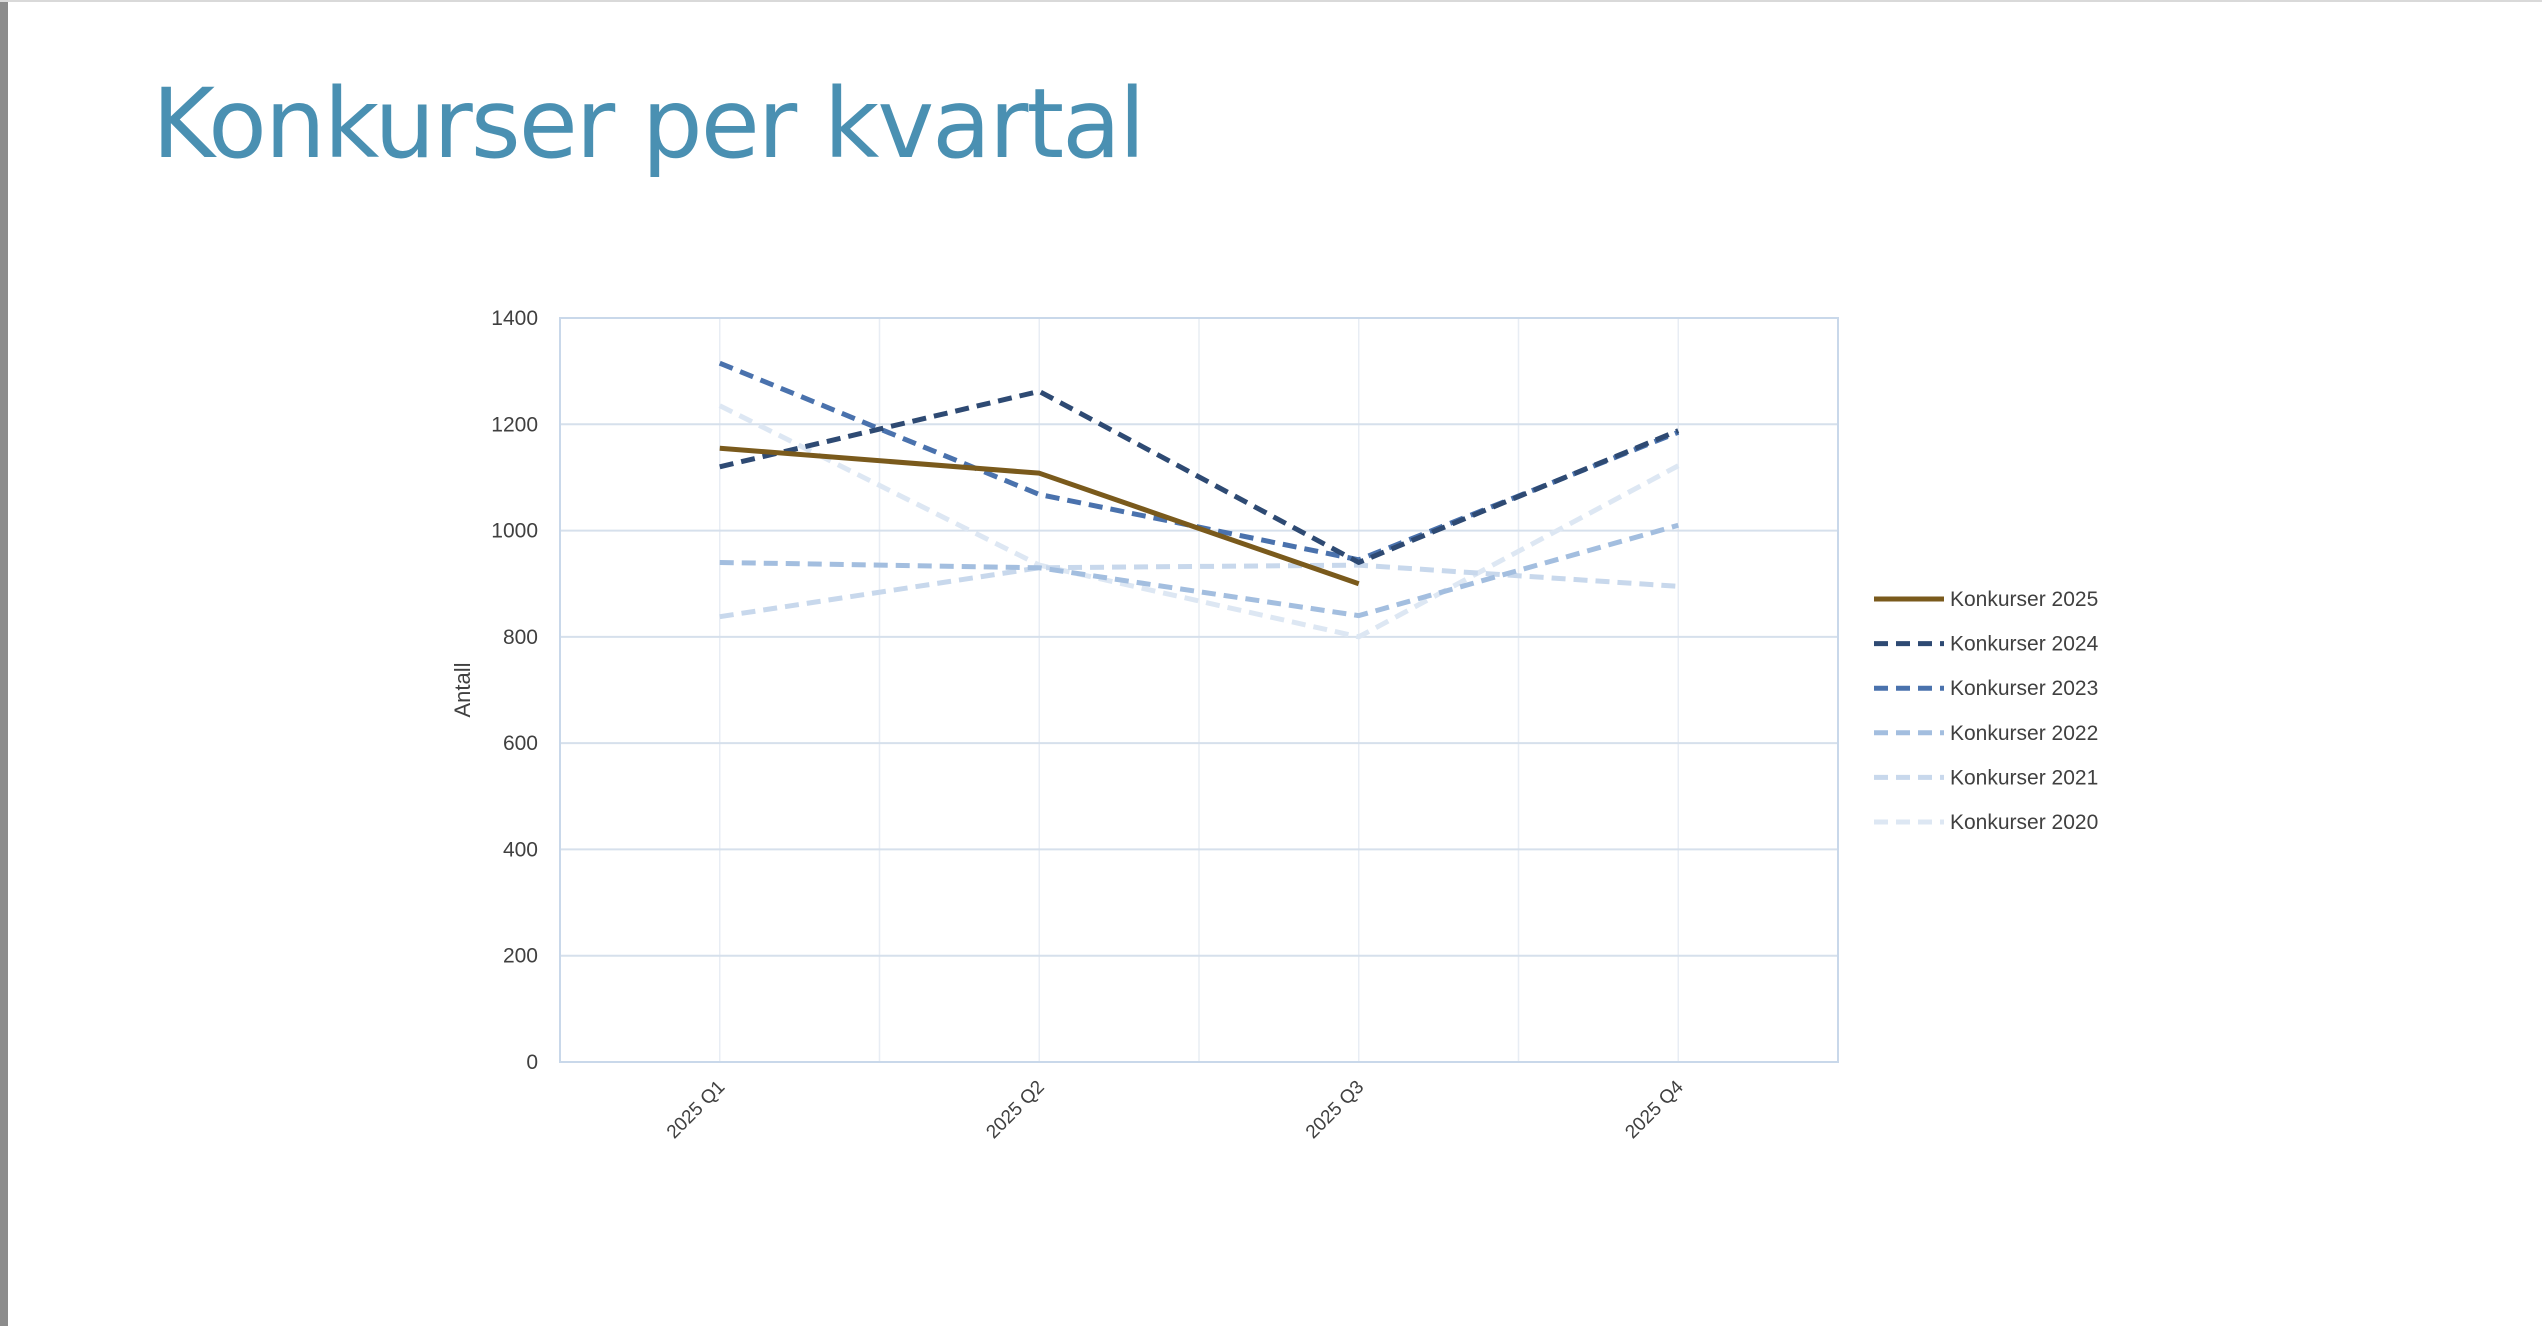  I want to click on x-tick-label: 2025 Q4, so click(1654, 1109).